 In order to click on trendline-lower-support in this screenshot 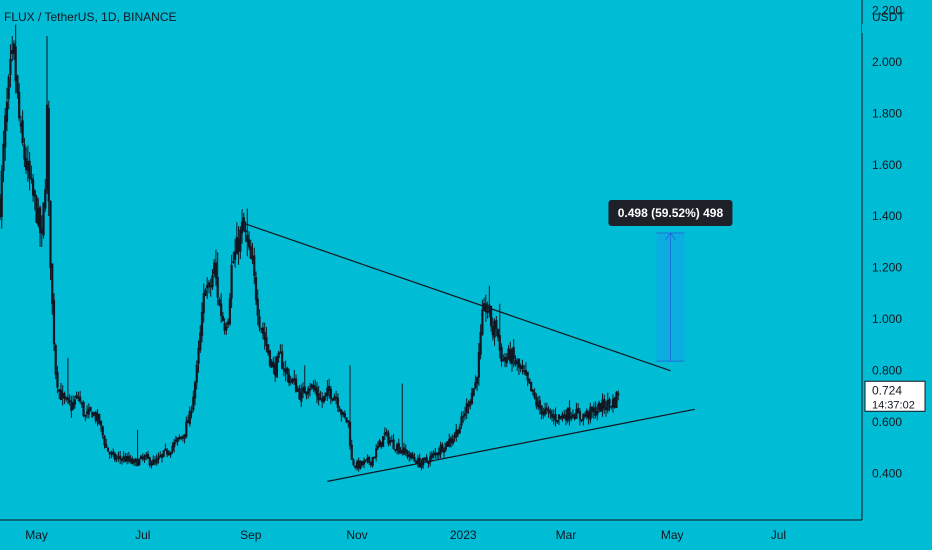, I will do `click(511, 445)`.